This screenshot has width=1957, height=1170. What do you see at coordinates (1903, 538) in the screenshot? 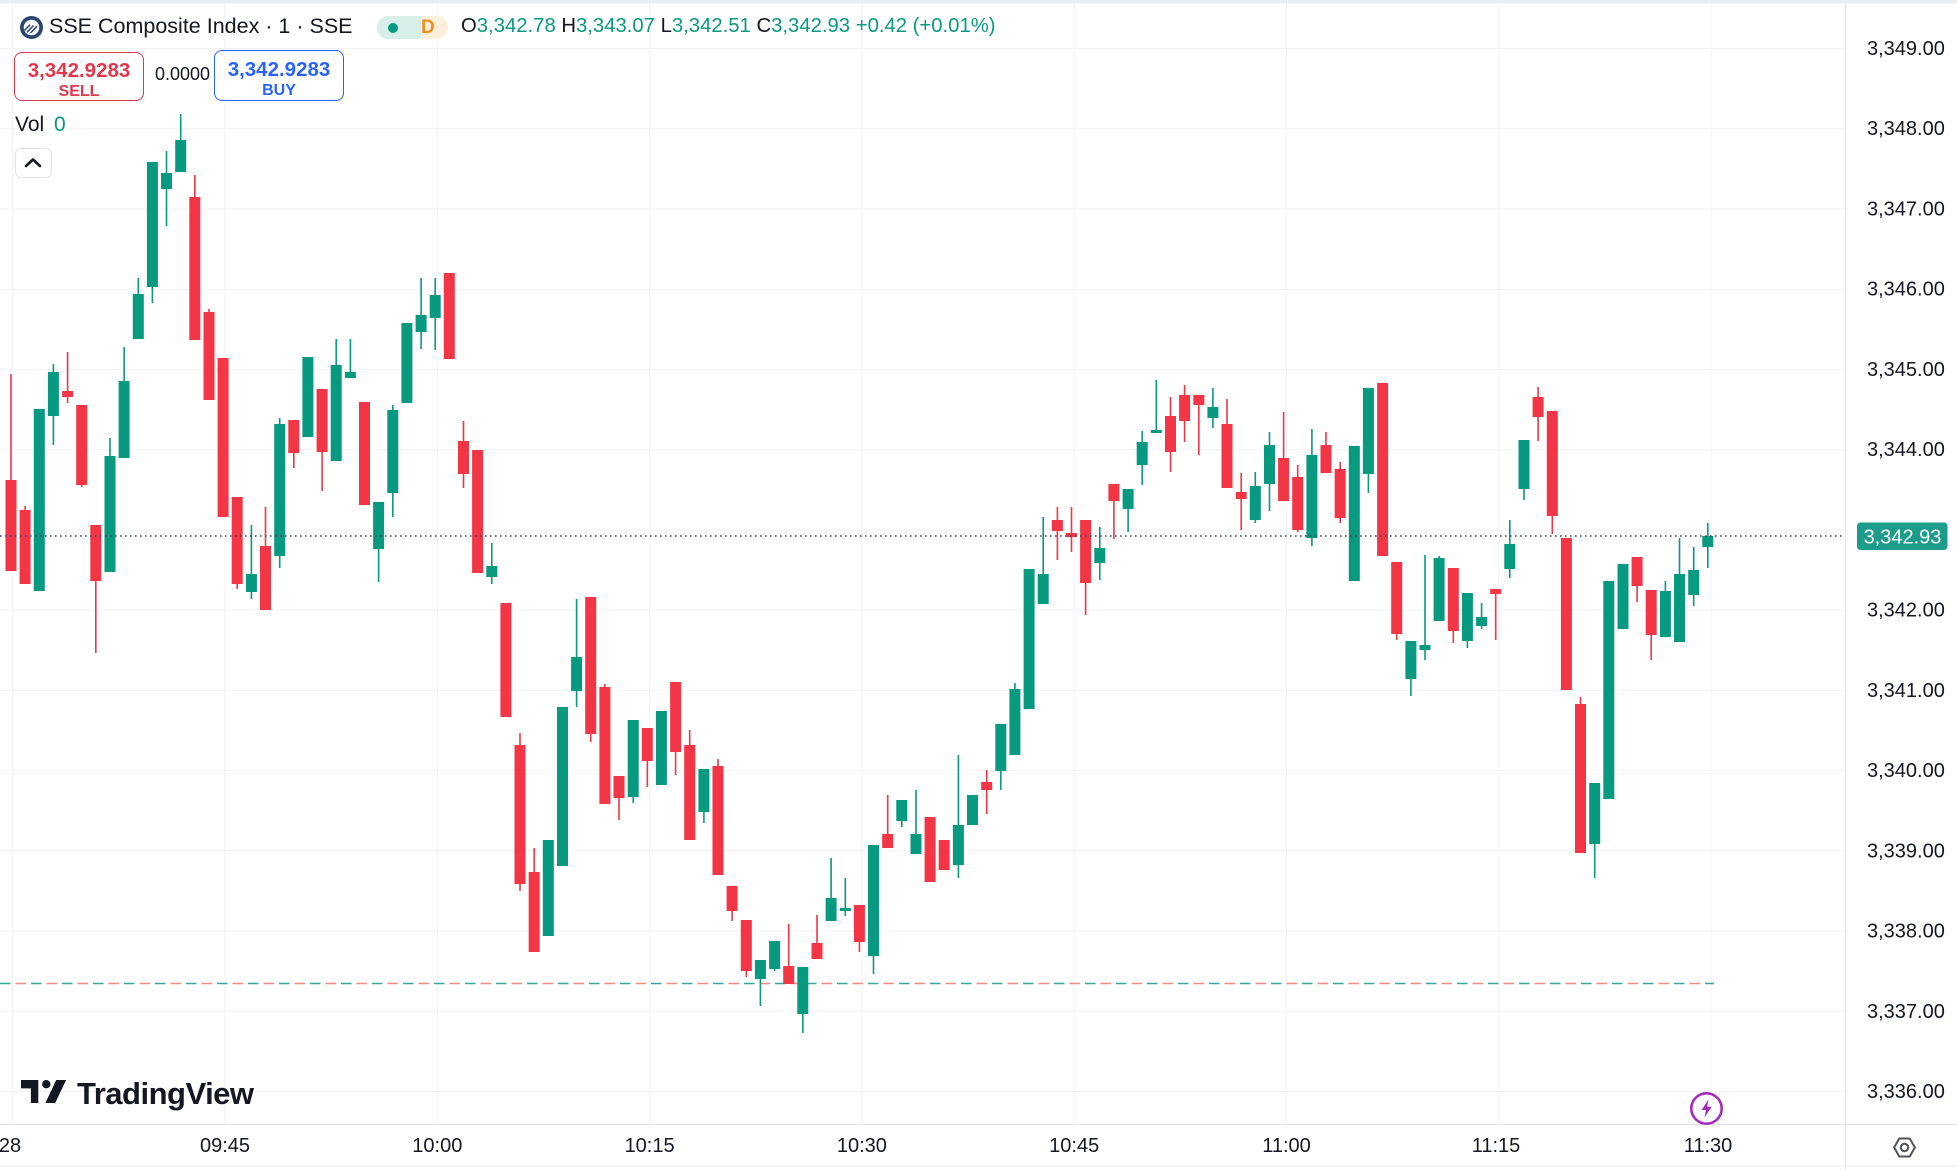
I see `svg-text: 3,342.93` at bounding box center [1903, 538].